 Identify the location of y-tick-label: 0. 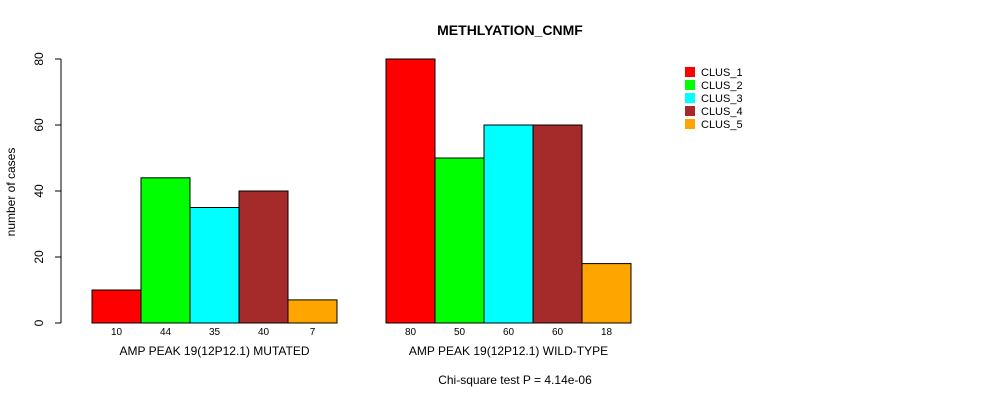
(39, 322).